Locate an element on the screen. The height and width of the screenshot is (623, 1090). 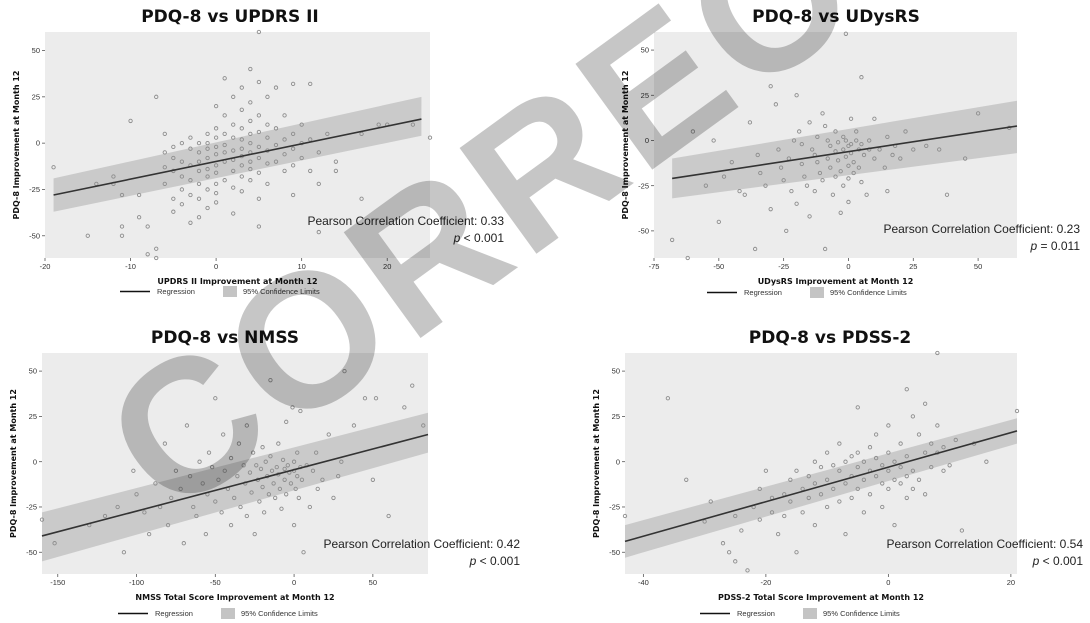
legend: Regression 95% Confidence Limits is located at coordinates (800, 613).